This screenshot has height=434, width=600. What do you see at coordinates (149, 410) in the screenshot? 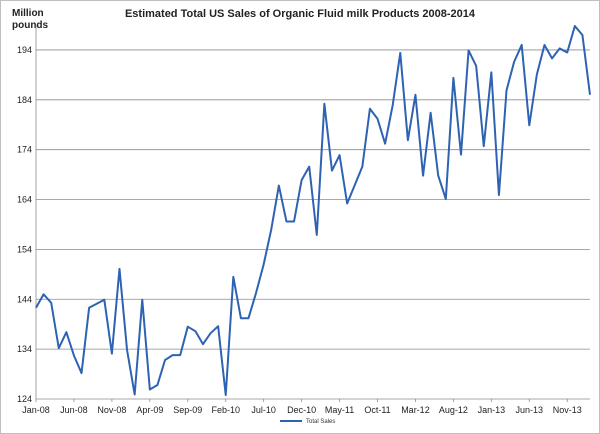
I see `x-tick-label: Apr-09` at bounding box center [149, 410].